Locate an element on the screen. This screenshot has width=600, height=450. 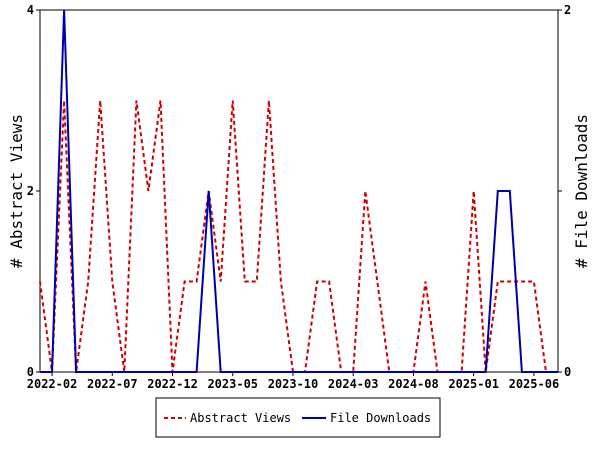
x-tick-label: 2025-06 is located at coordinates (534, 384).